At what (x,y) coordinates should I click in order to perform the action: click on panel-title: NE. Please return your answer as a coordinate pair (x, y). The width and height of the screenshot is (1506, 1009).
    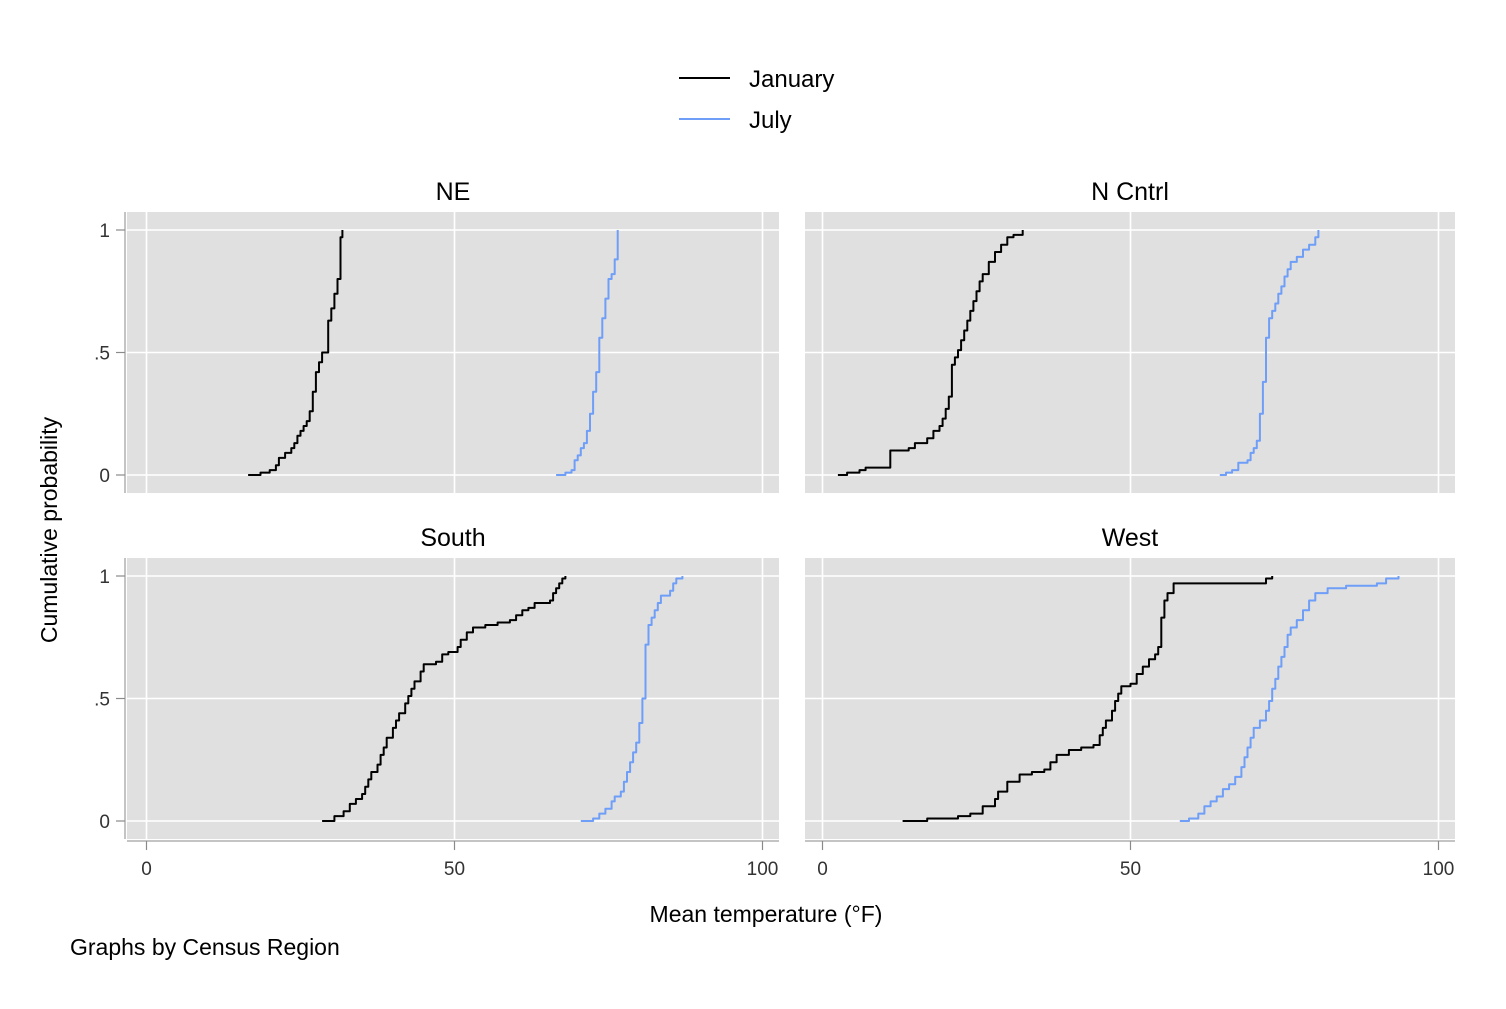
    Looking at the image, I should click on (453, 192).